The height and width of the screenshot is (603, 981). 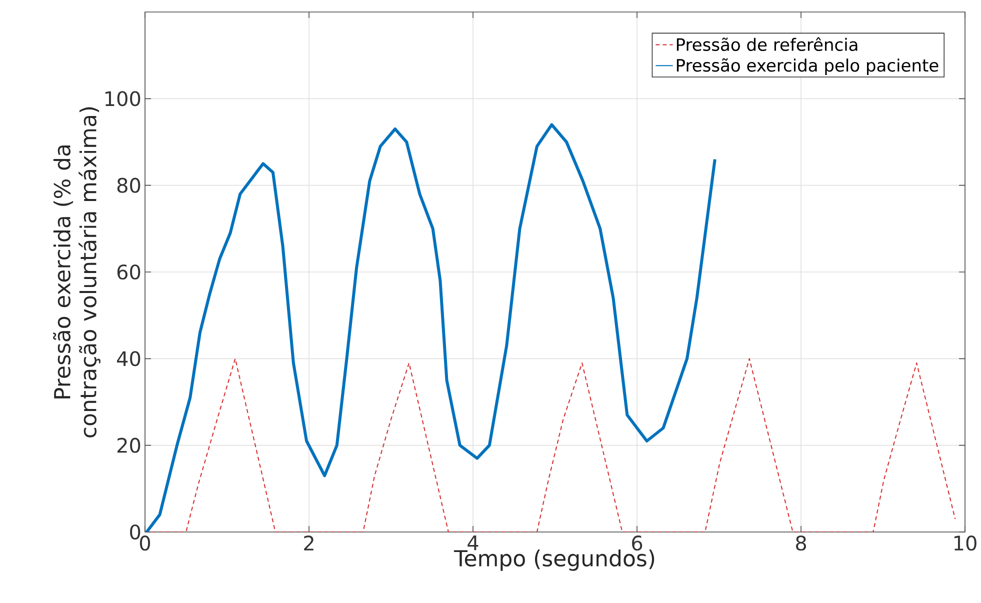 What do you see at coordinates (128, 272) in the screenshot?
I see `y-tick-label: 60` at bounding box center [128, 272].